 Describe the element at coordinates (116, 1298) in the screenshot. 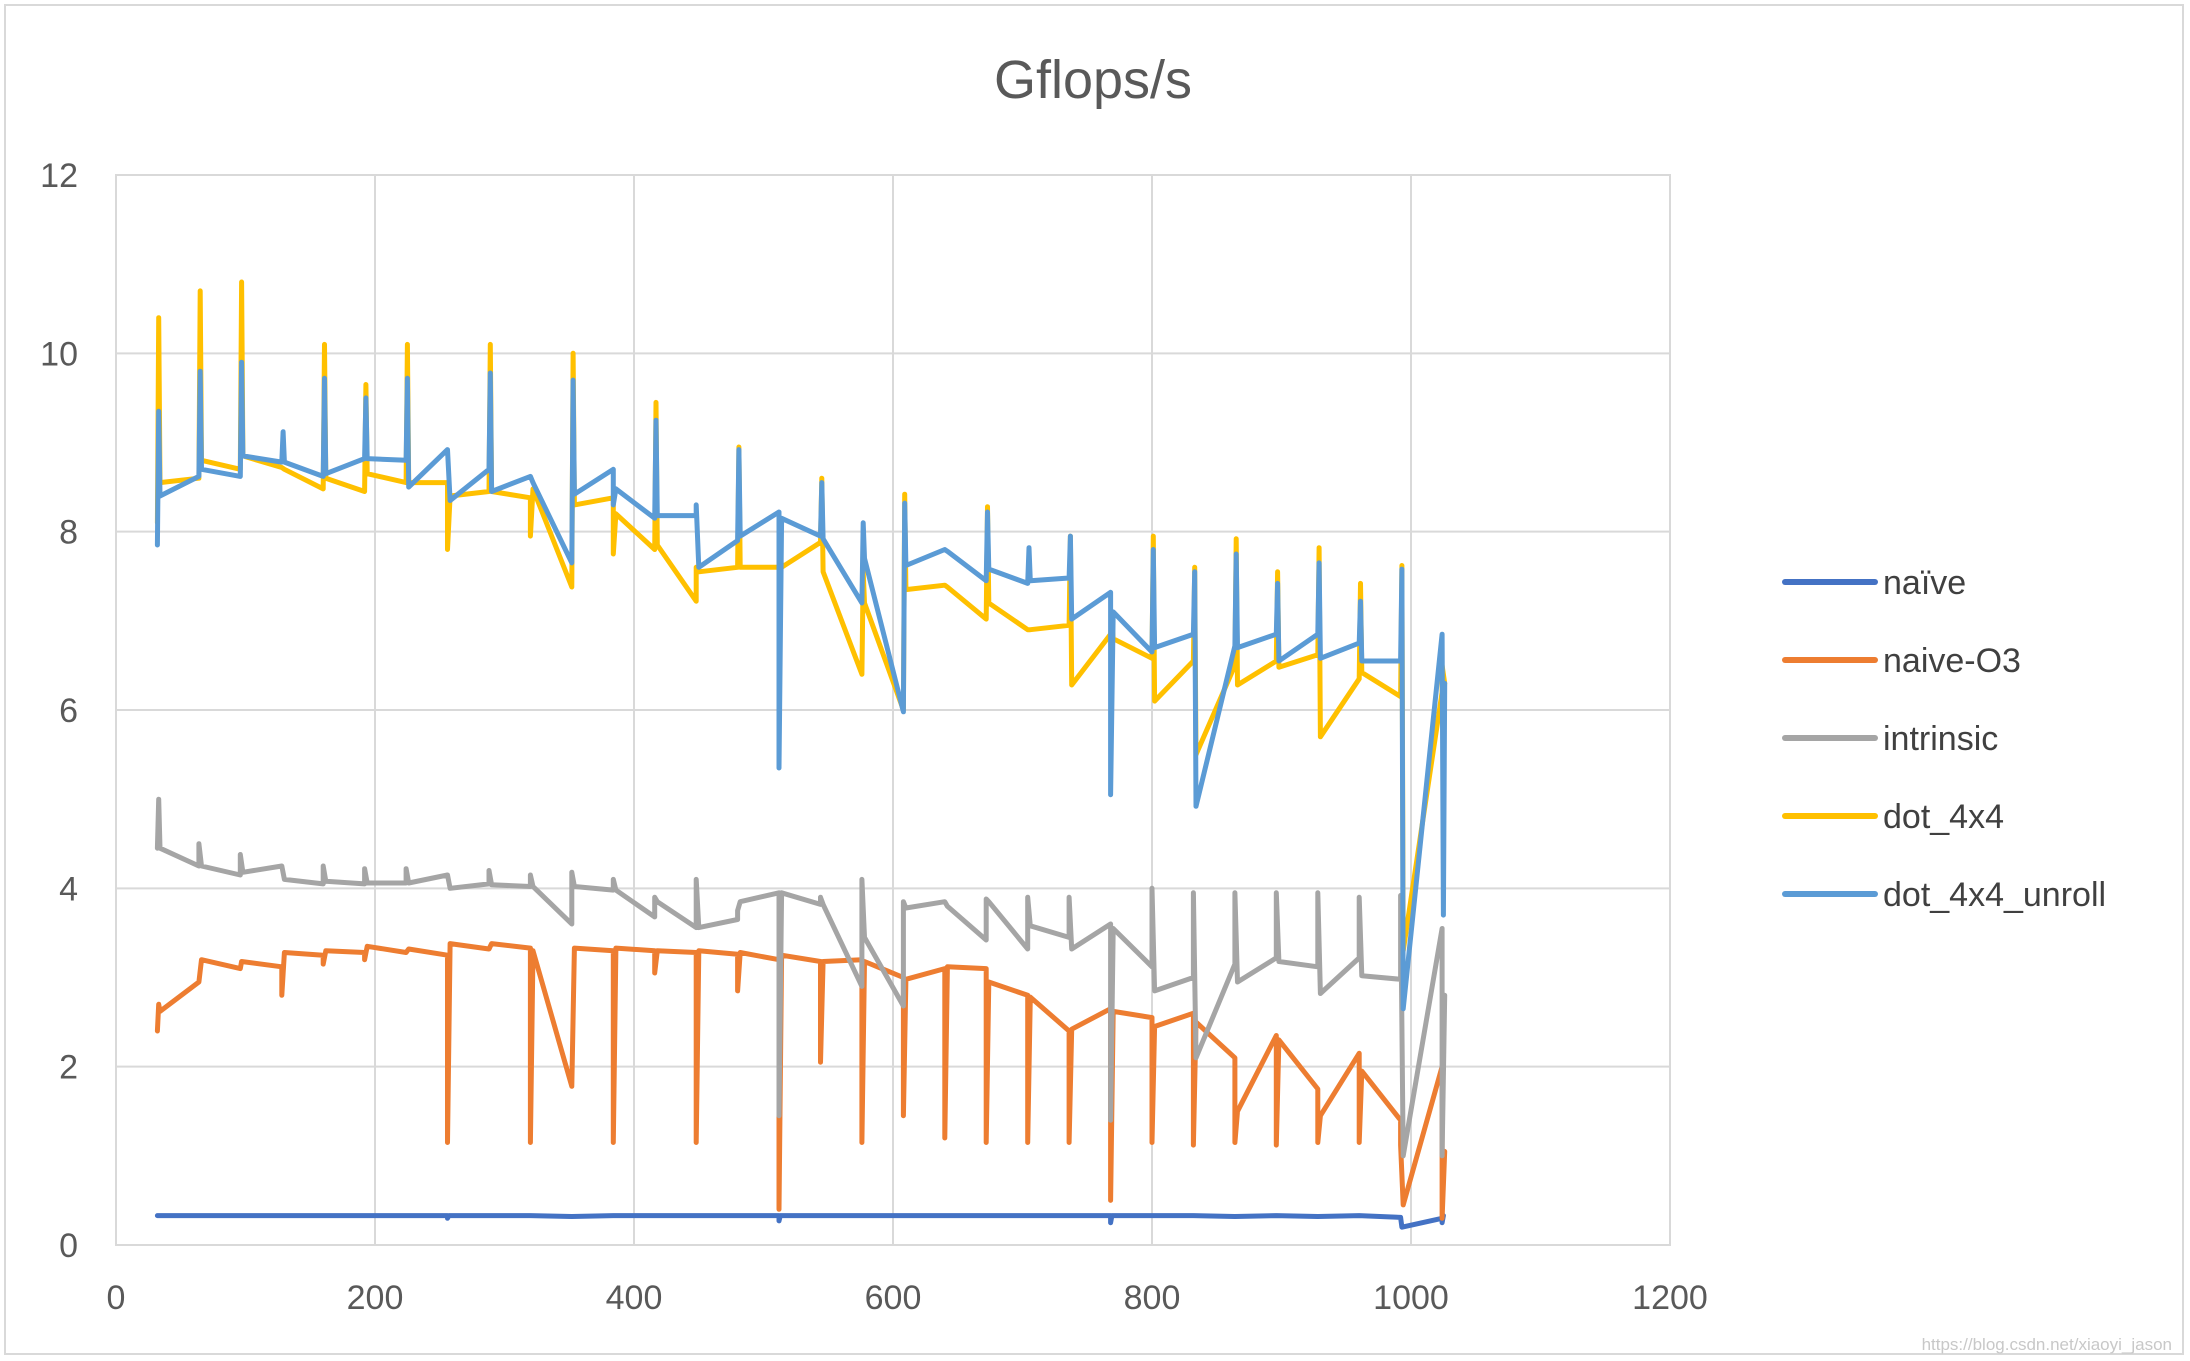

I see `x-tick-label: 0` at that location.